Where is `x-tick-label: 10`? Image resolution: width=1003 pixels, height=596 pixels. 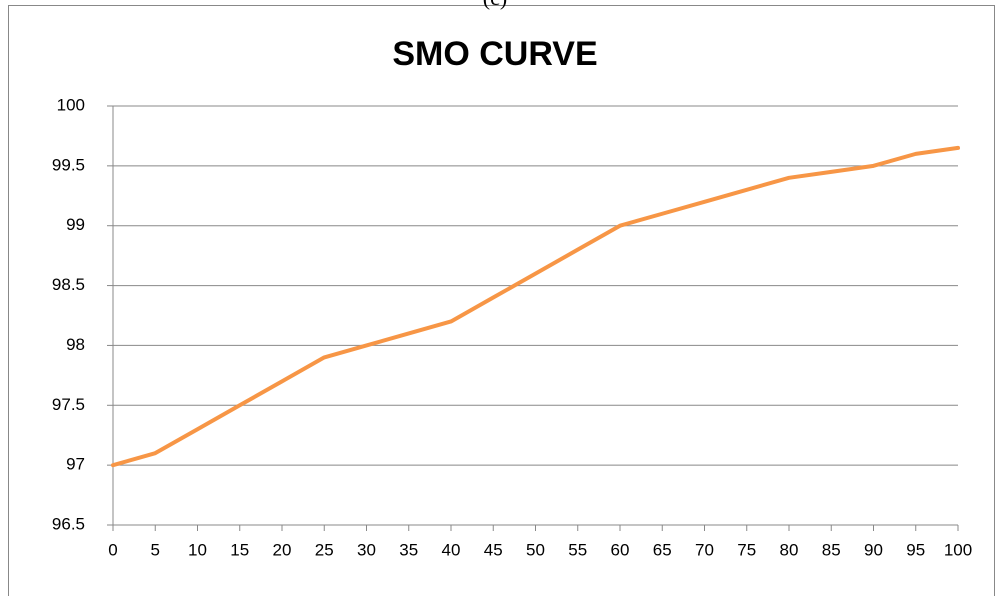 x-tick-label: 10 is located at coordinates (197, 549).